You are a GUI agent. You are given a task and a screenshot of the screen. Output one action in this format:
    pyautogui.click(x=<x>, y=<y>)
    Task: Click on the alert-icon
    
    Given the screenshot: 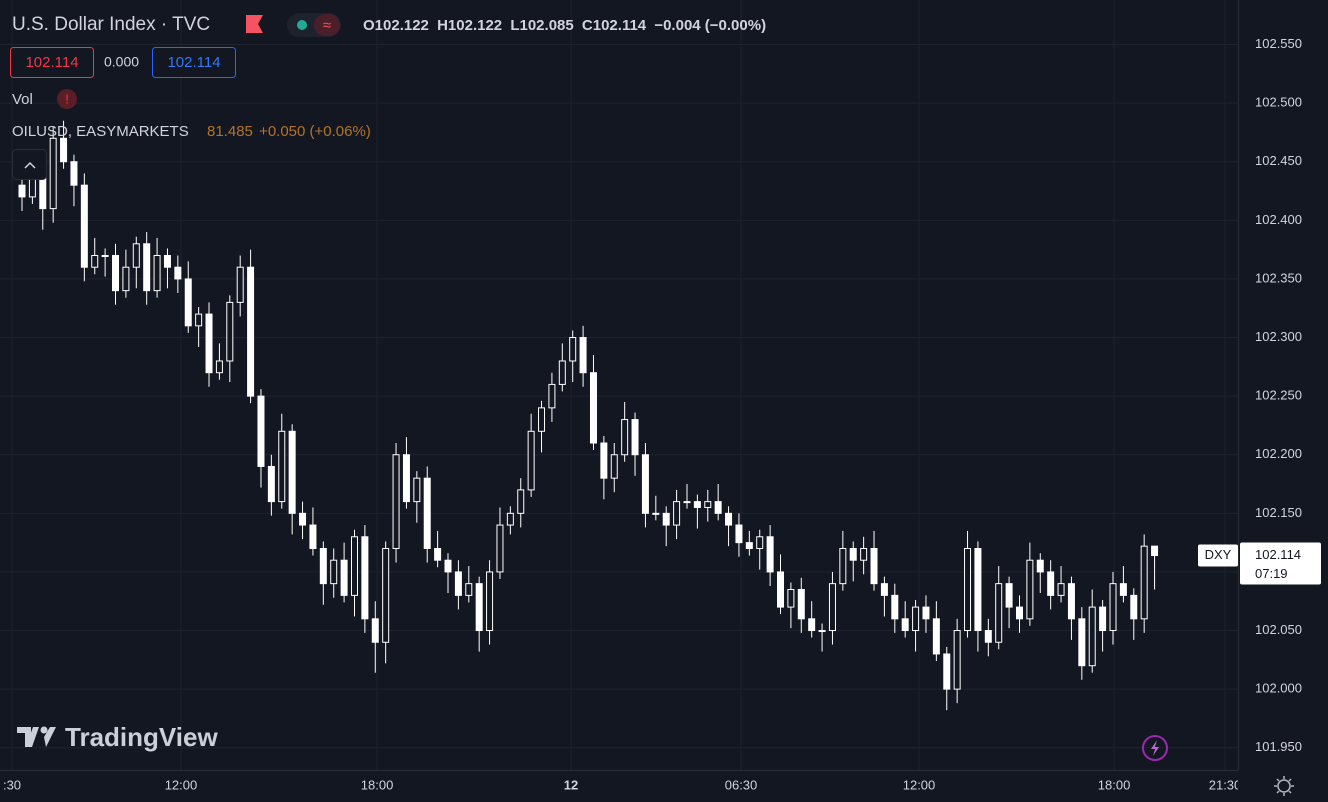 What is the action you would take?
    pyautogui.click(x=1155, y=748)
    